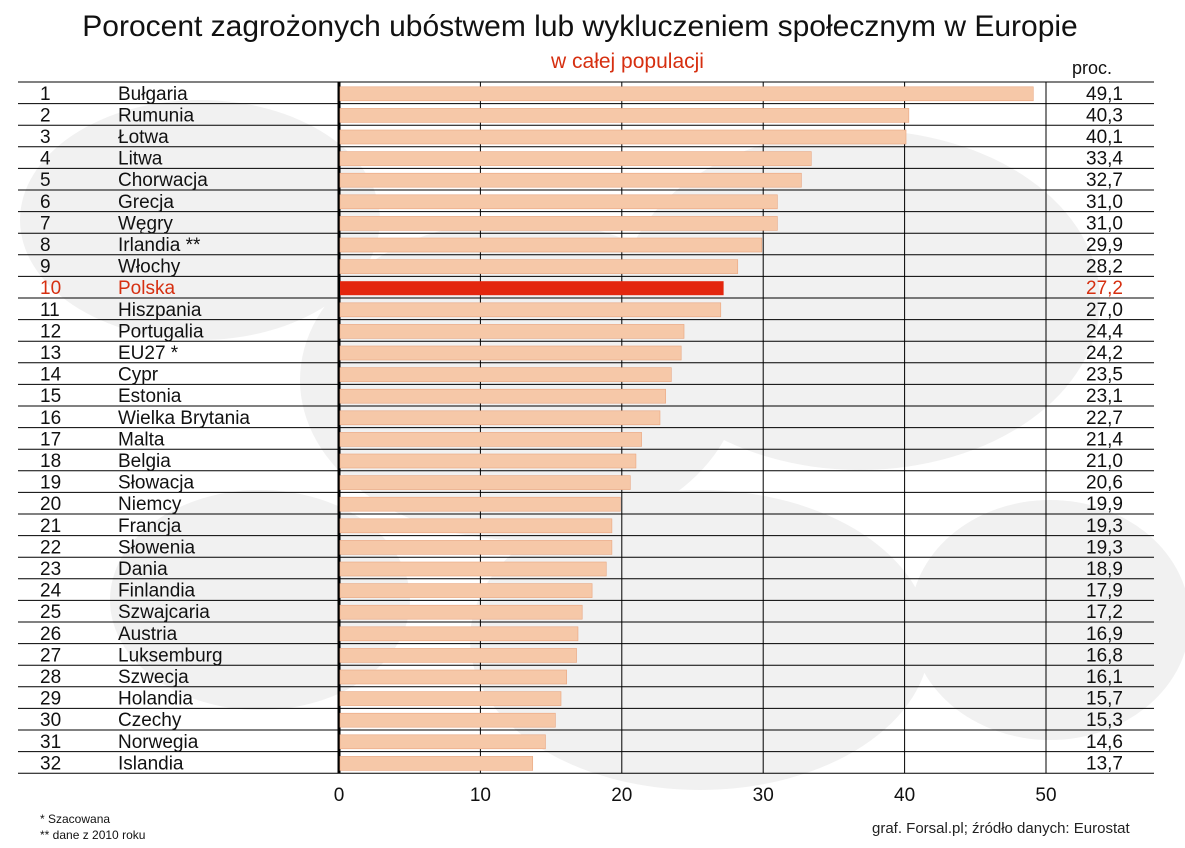  I want to click on x-tick-label: 30, so click(763, 795).